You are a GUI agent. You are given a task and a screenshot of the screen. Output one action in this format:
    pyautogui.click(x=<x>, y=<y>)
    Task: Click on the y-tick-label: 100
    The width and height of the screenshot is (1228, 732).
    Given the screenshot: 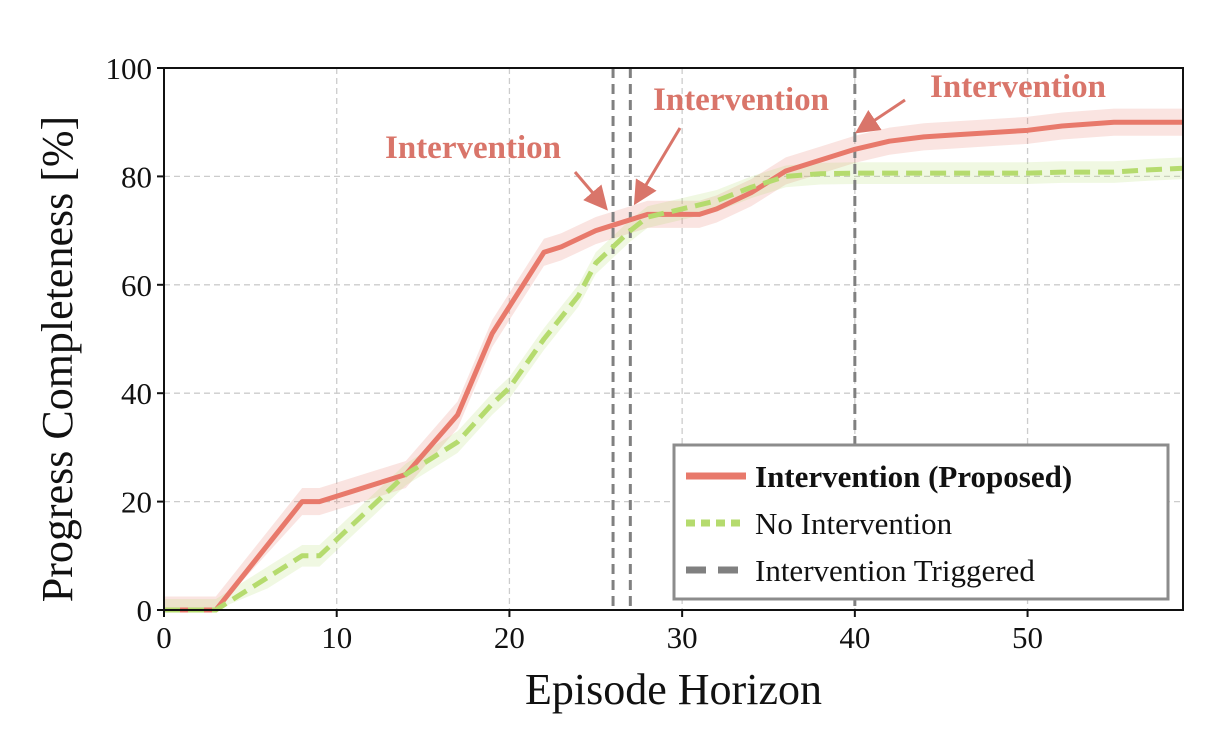 What is the action you would take?
    pyautogui.click(x=129, y=68)
    